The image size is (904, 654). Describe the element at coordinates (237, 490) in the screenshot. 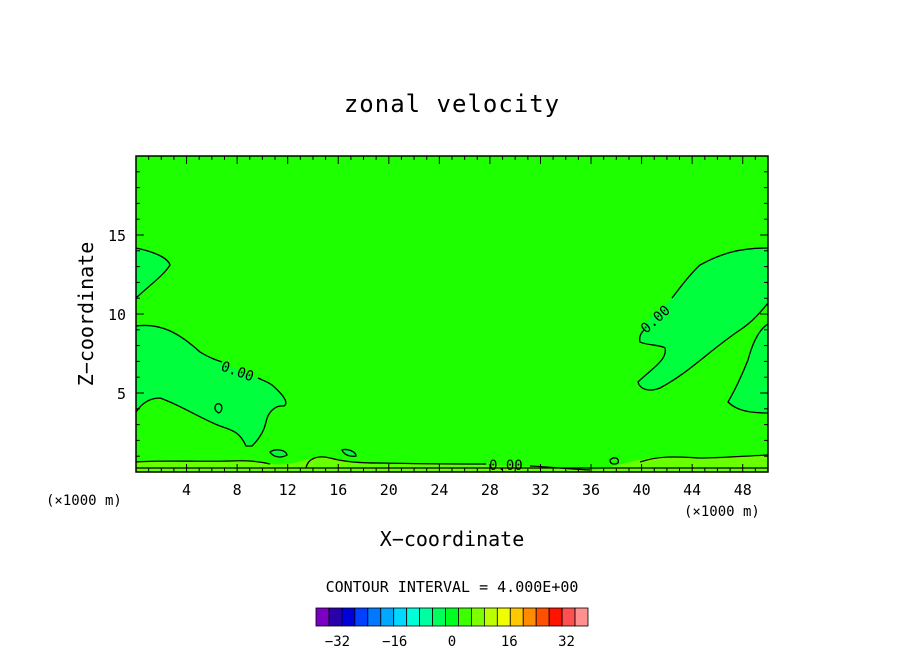

I see `x-tick-label: 8` at that location.